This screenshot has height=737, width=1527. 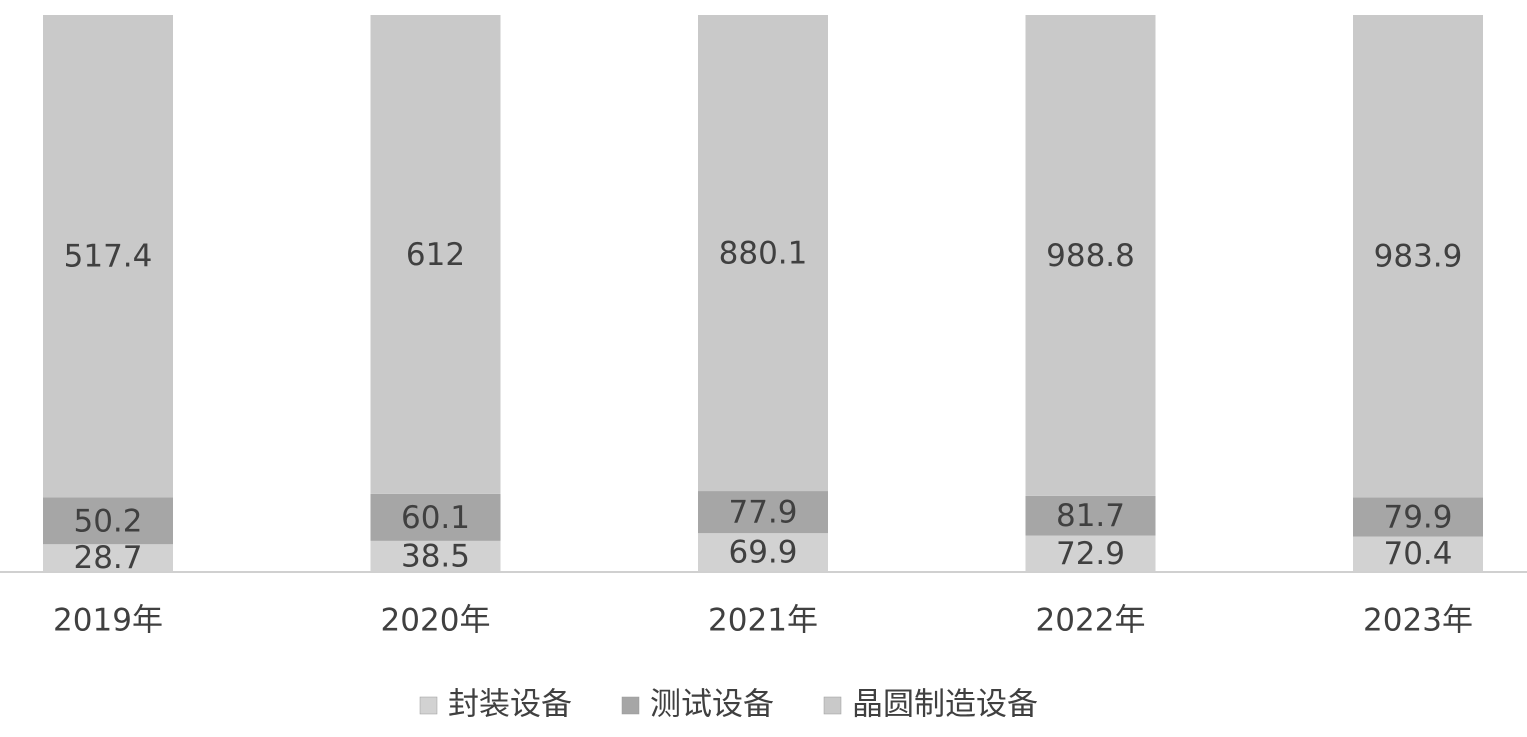 What do you see at coordinates (108, 621) in the screenshot?
I see `x-tick-label: 2019年` at bounding box center [108, 621].